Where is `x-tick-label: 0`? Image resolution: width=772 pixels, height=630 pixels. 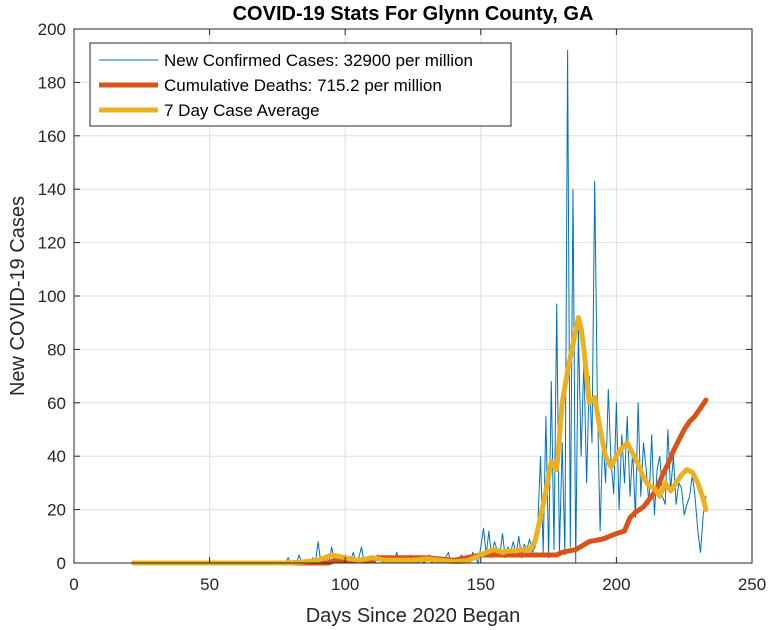
x-tick-label: 0 is located at coordinates (73, 584).